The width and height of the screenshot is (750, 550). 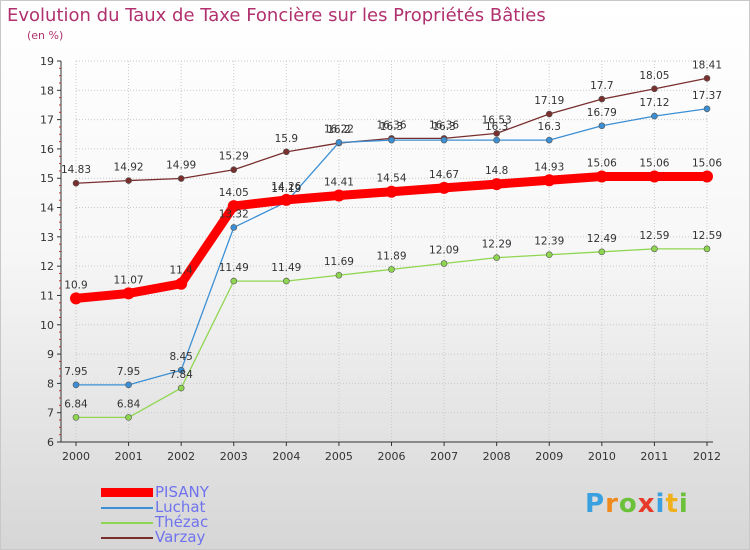 What do you see at coordinates (707, 65) in the screenshot?
I see `data-label-varzay: 18.41` at bounding box center [707, 65].